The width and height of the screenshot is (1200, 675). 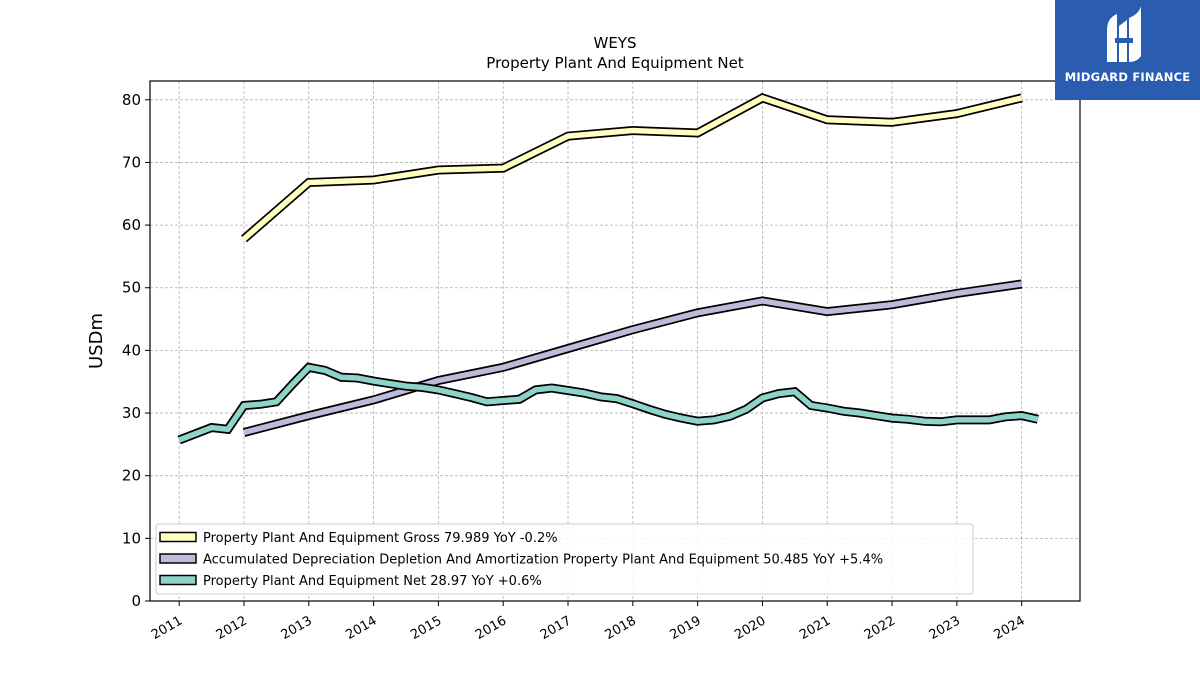 I want to click on y-tick-label: 50, so click(x=131, y=288).